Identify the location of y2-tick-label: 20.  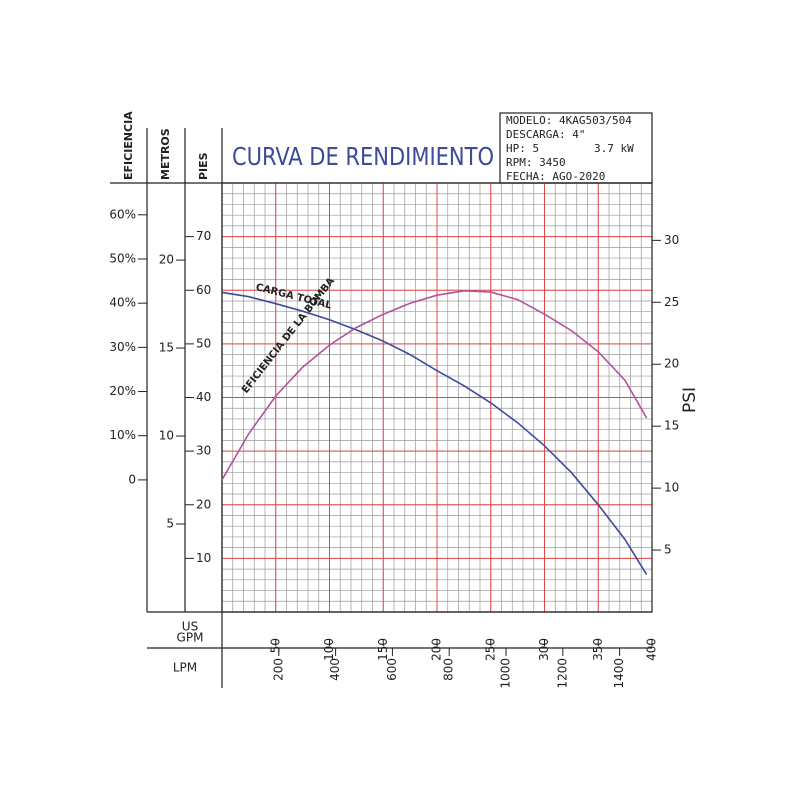
(671, 364).